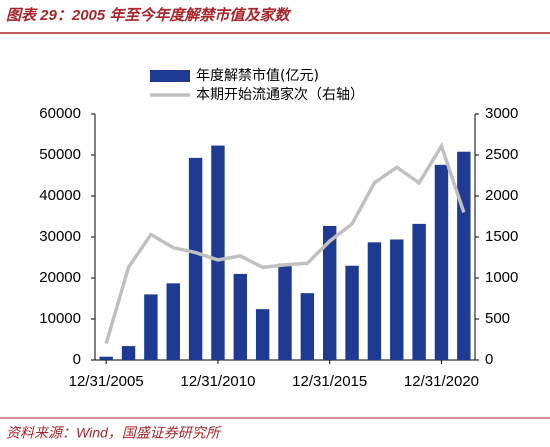  What do you see at coordinates (497, 318) in the screenshot?
I see `y2-tick-label: 500` at bounding box center [497, 318].